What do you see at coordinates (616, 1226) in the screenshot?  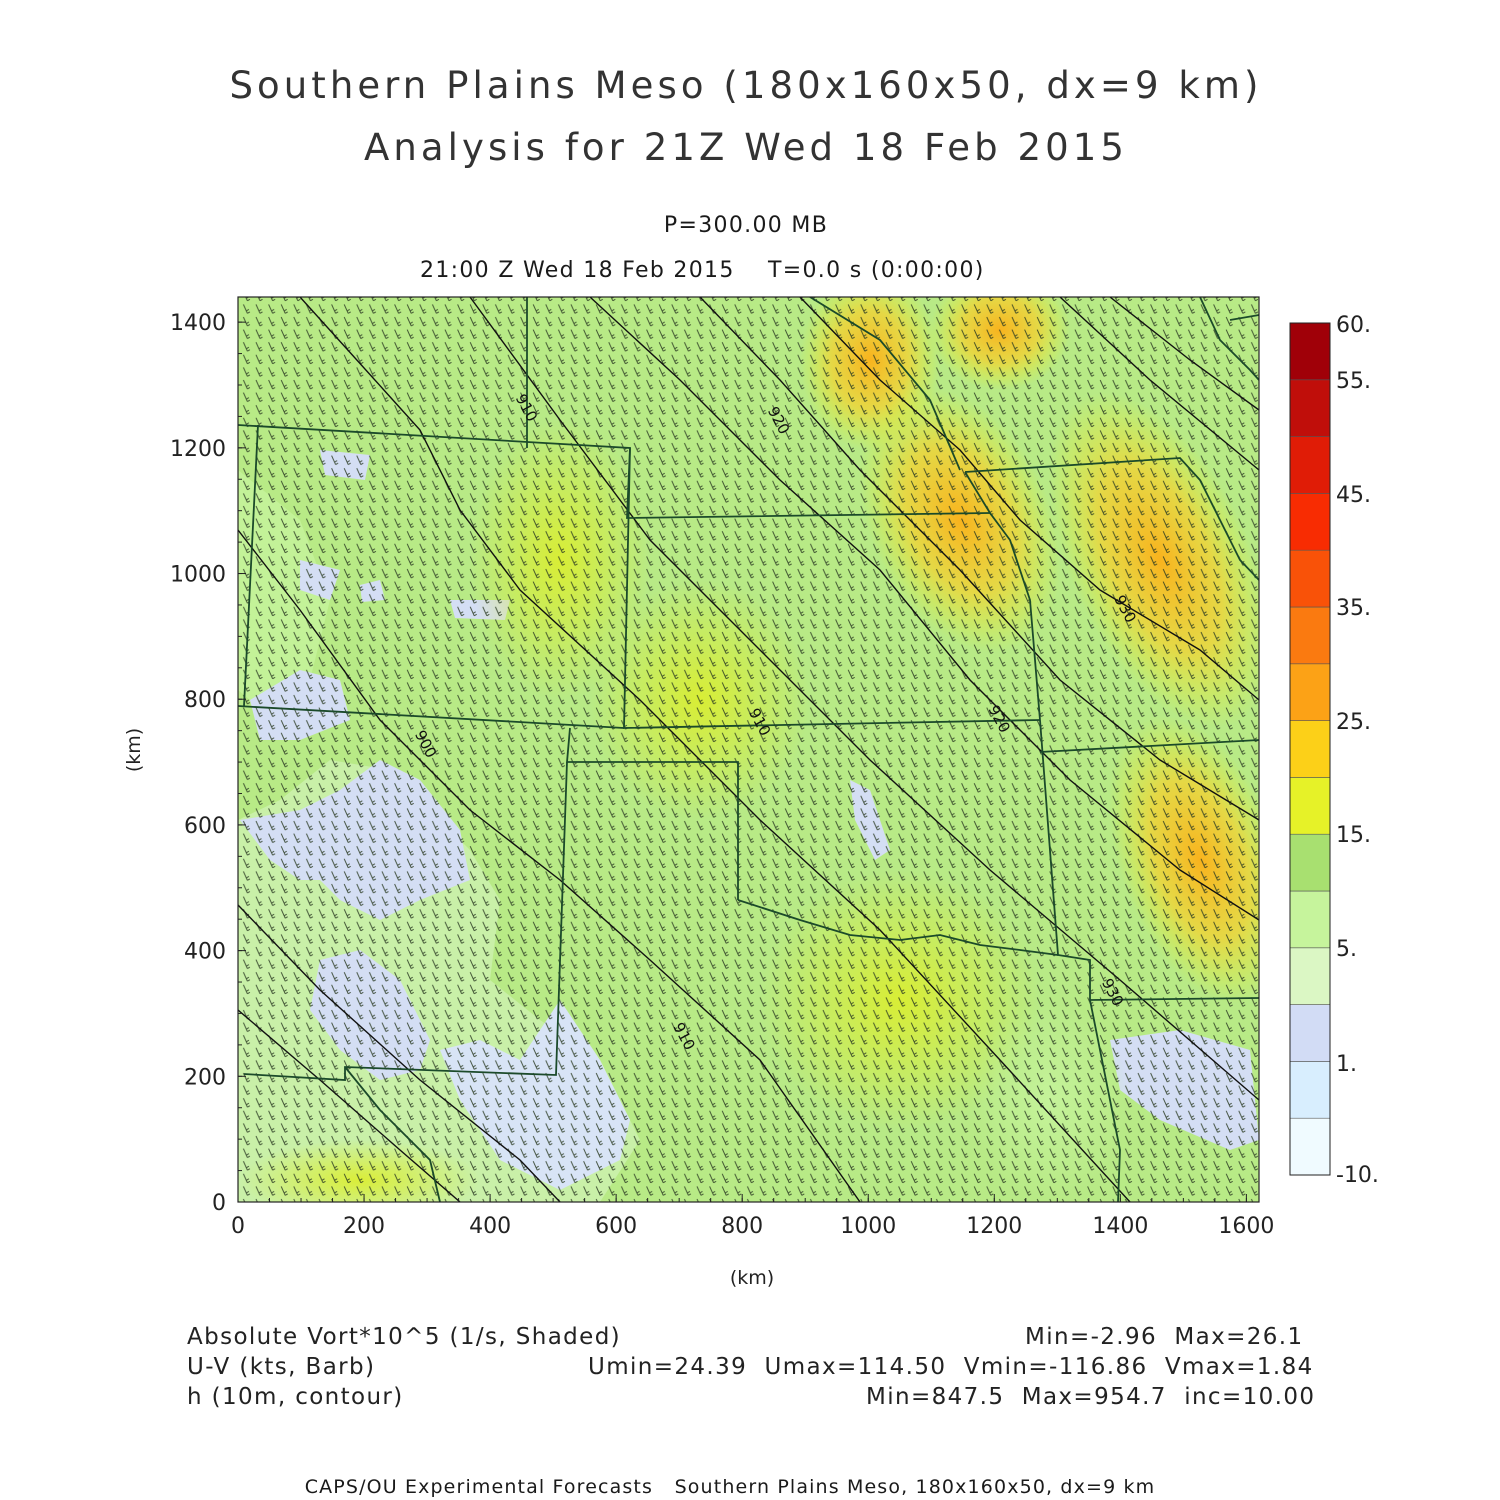 I see `x-tick-label: 600` at bounding box center [616, 1226].